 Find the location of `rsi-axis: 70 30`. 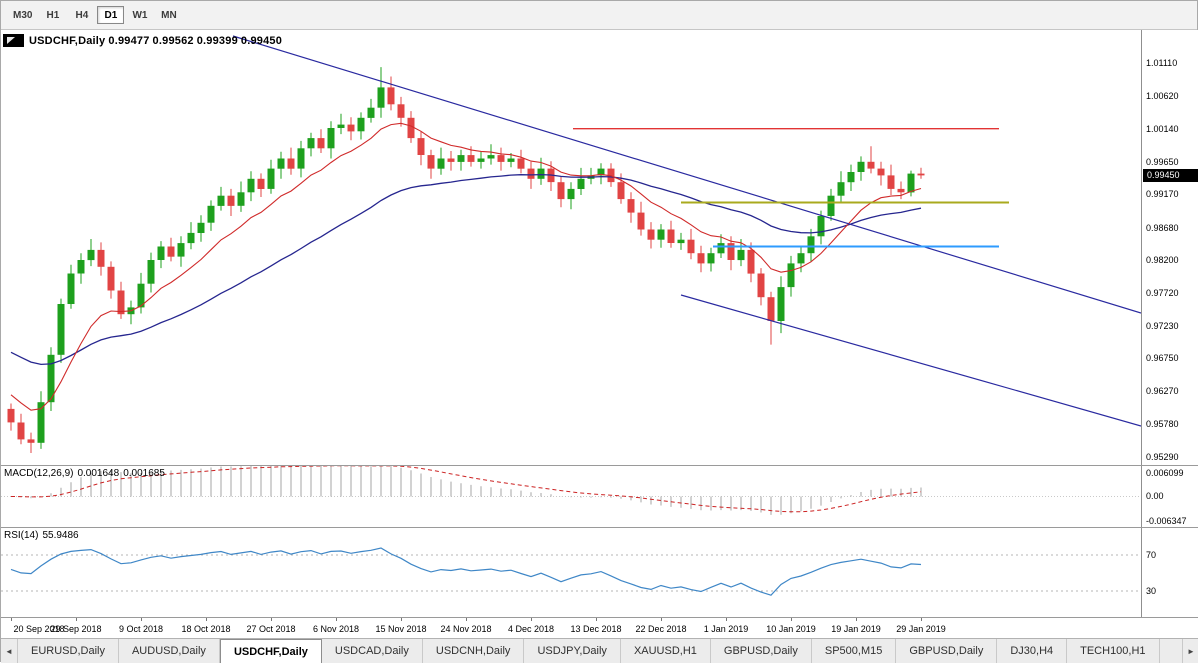

rsi-axis: 70 30 is located at coordinates (1169, 572).